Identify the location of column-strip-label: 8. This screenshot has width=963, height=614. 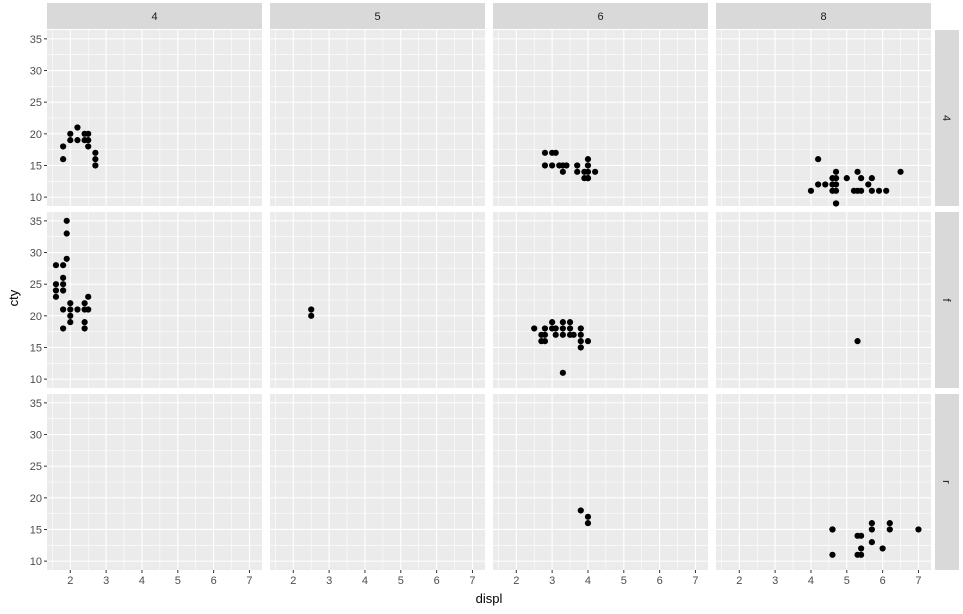
(823, 17).